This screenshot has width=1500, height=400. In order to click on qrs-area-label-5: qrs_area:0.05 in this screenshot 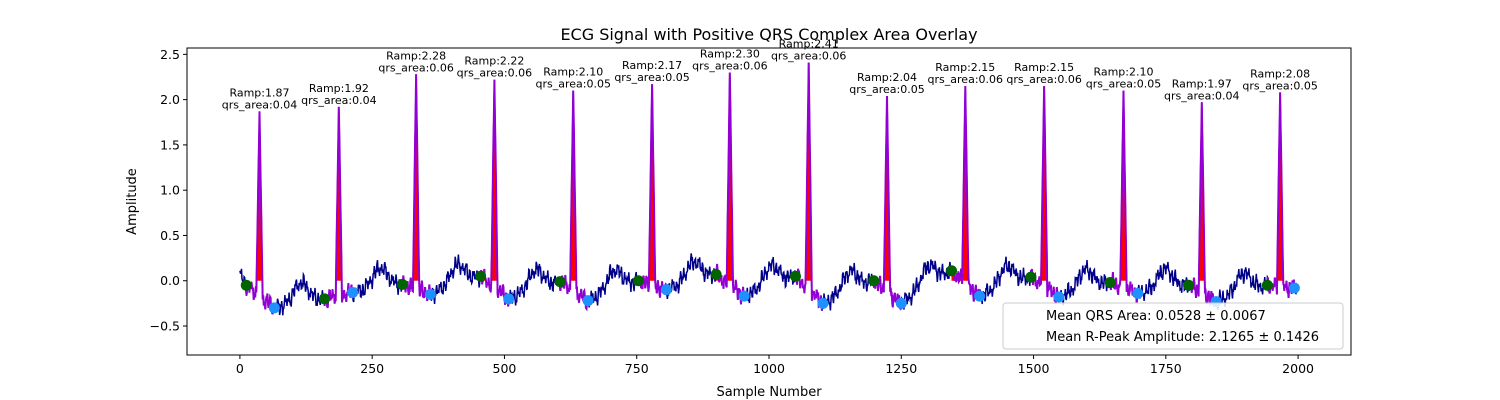, I will do `click(573, 84)`.